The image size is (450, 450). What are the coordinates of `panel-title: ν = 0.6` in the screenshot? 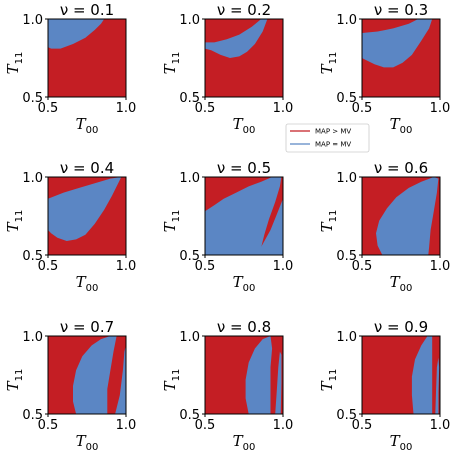 It's located at (401, 168).